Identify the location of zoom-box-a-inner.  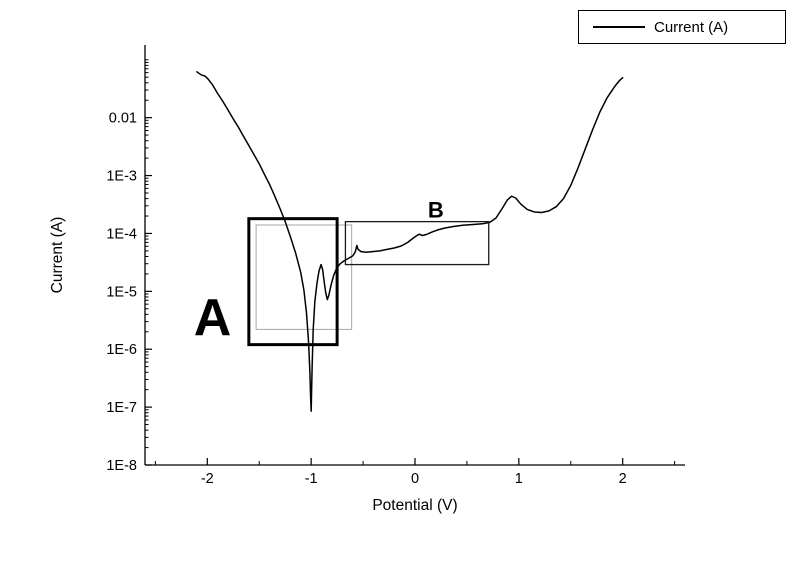
(304, 277).